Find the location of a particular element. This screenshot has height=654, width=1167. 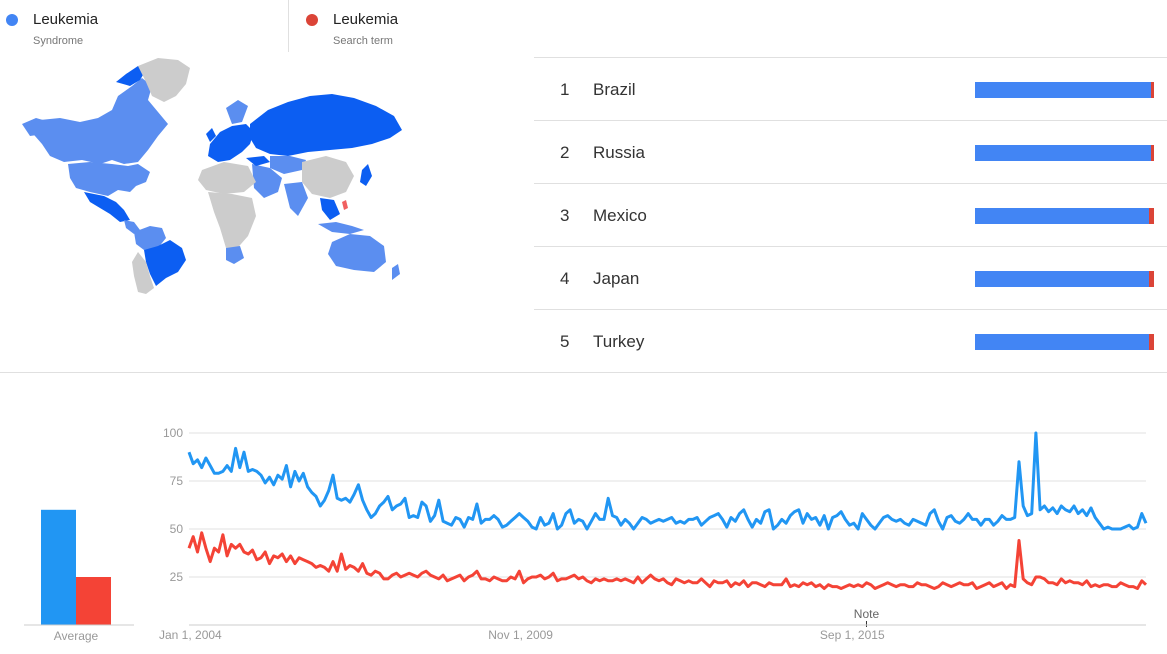

map-region-japan is located at coordinates (366, 175).